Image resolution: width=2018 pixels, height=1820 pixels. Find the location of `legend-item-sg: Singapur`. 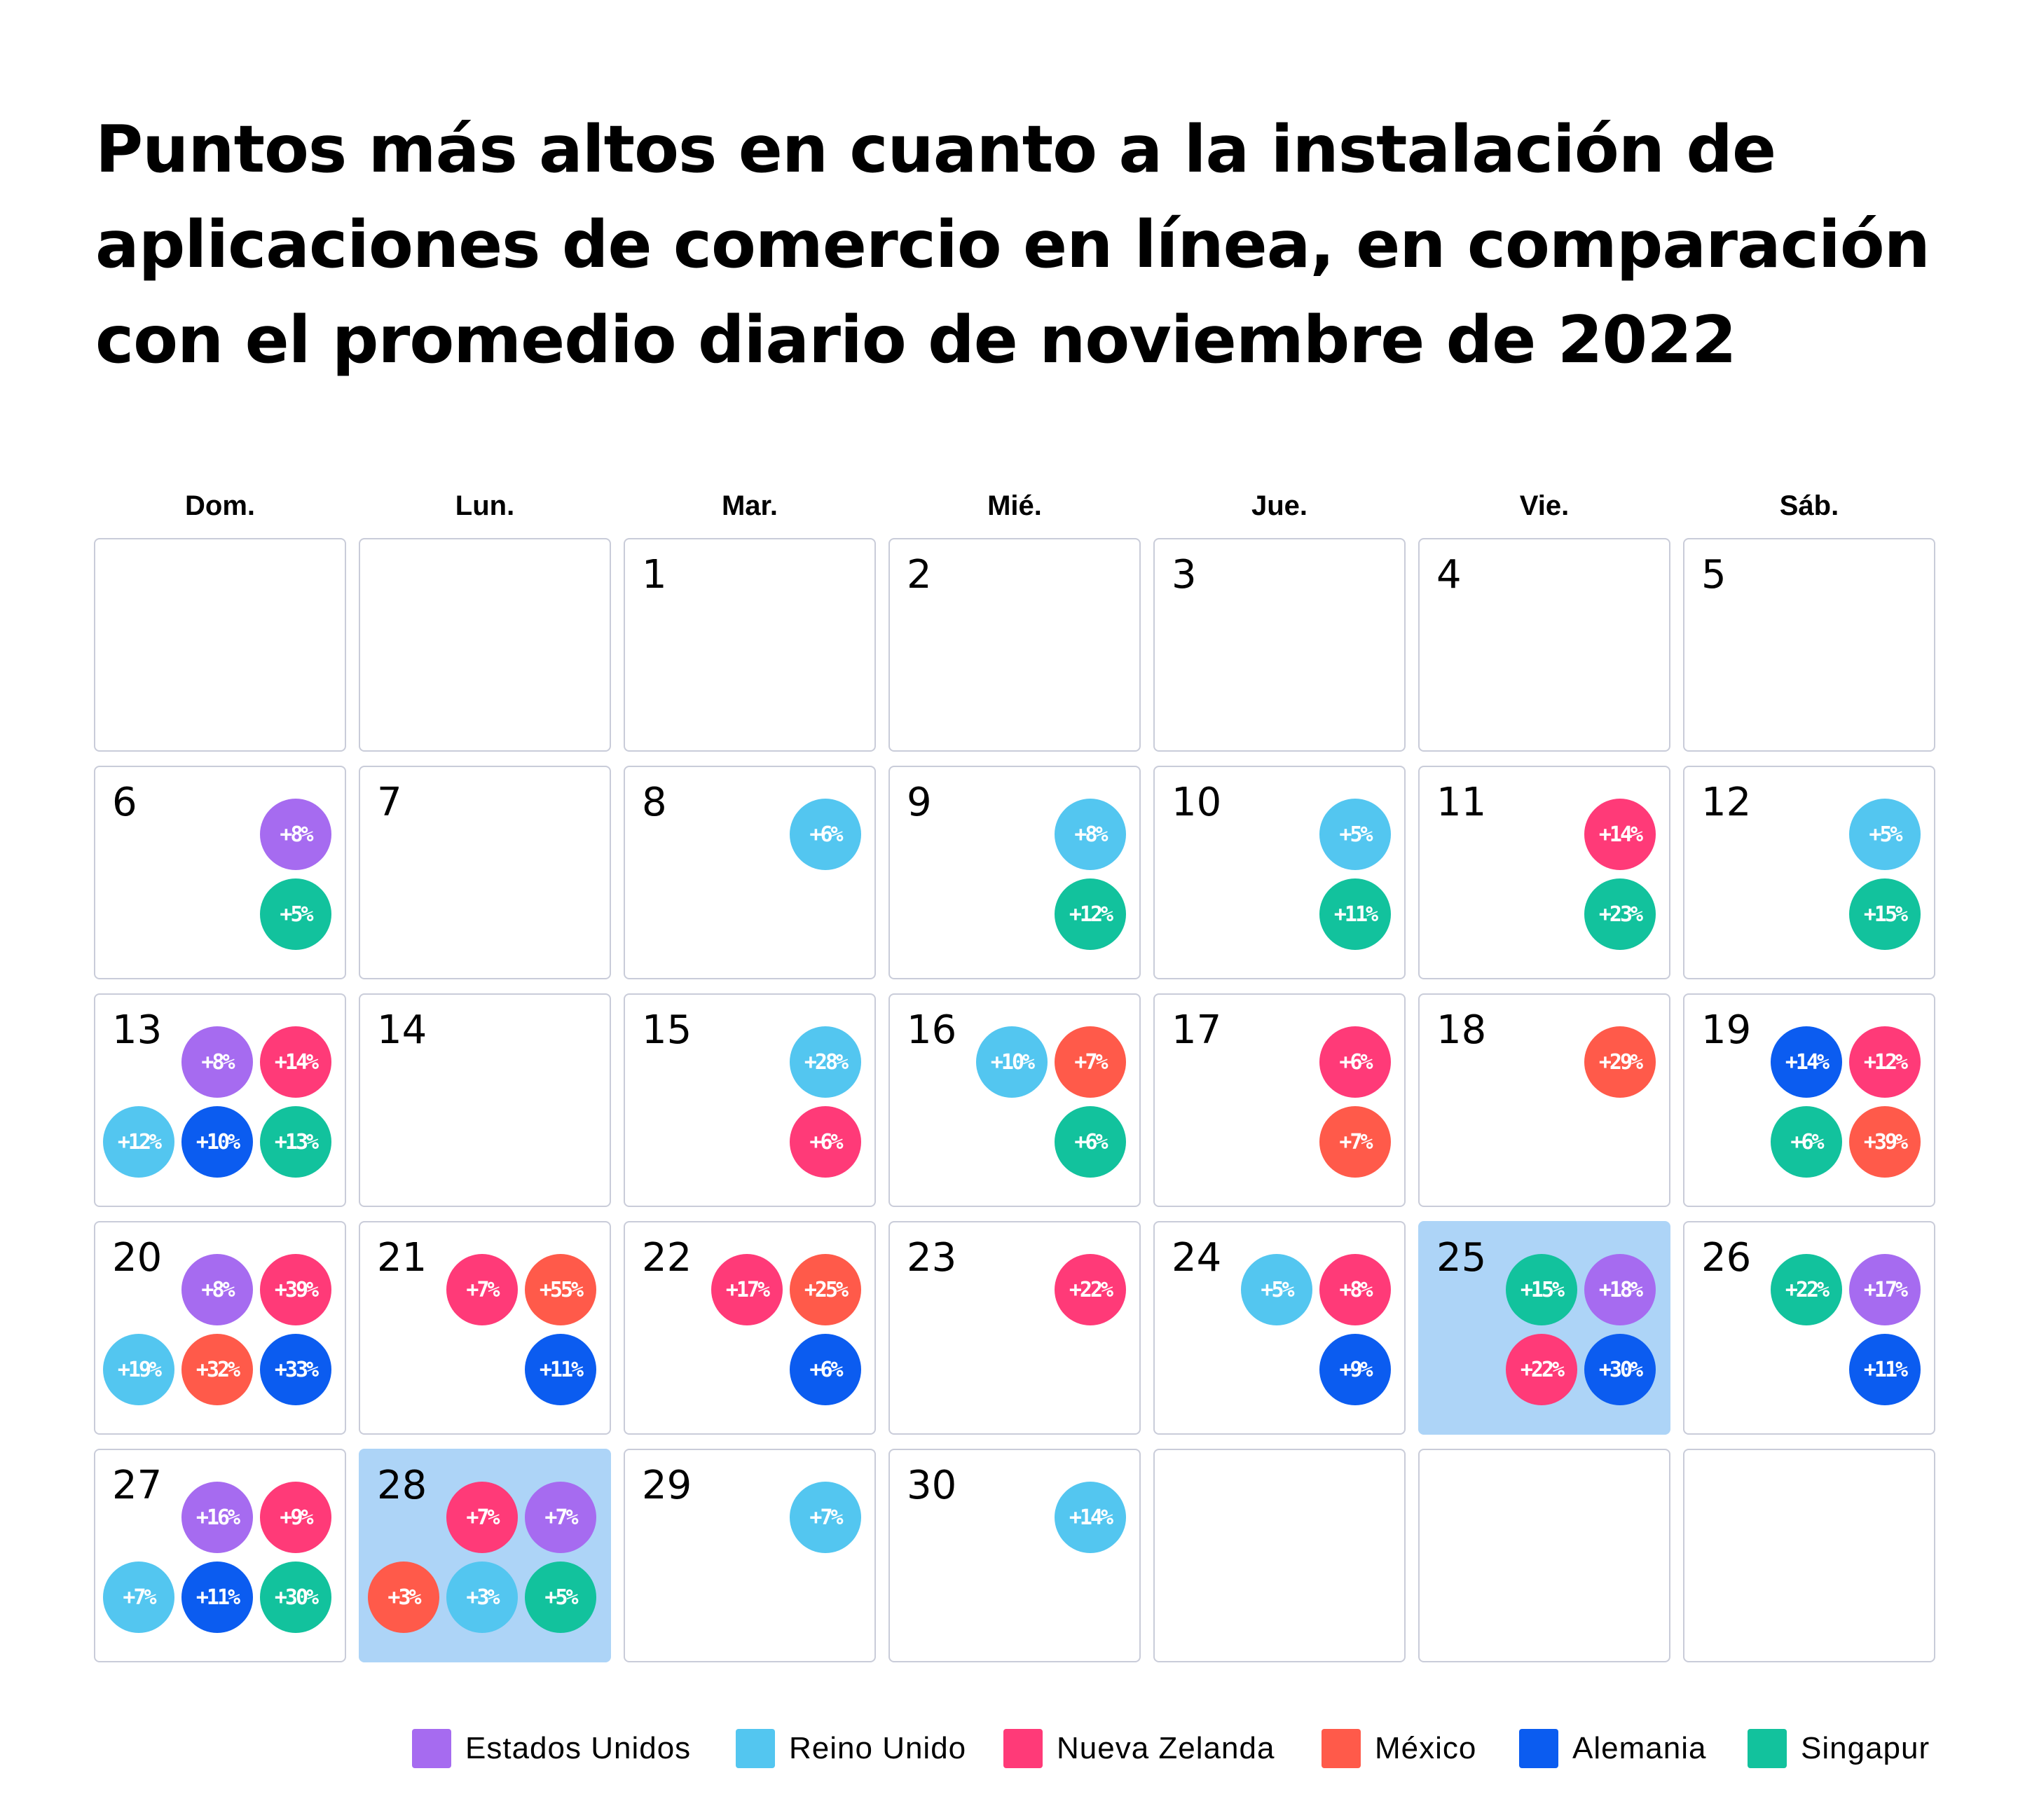

legend-item-sg: Singapur is located at coordinates (1839, 1749).